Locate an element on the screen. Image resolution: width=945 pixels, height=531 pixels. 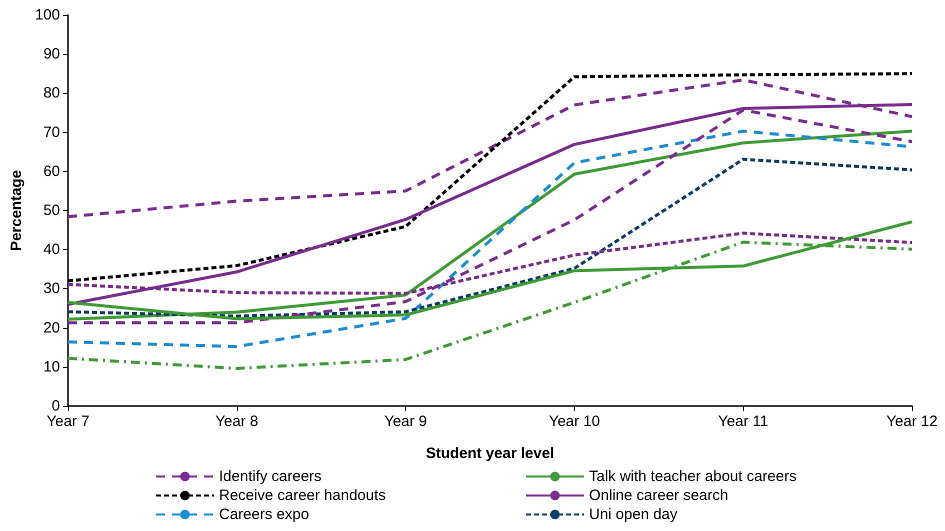
y-tick-label: 70 is located at coordinates (51, 132).